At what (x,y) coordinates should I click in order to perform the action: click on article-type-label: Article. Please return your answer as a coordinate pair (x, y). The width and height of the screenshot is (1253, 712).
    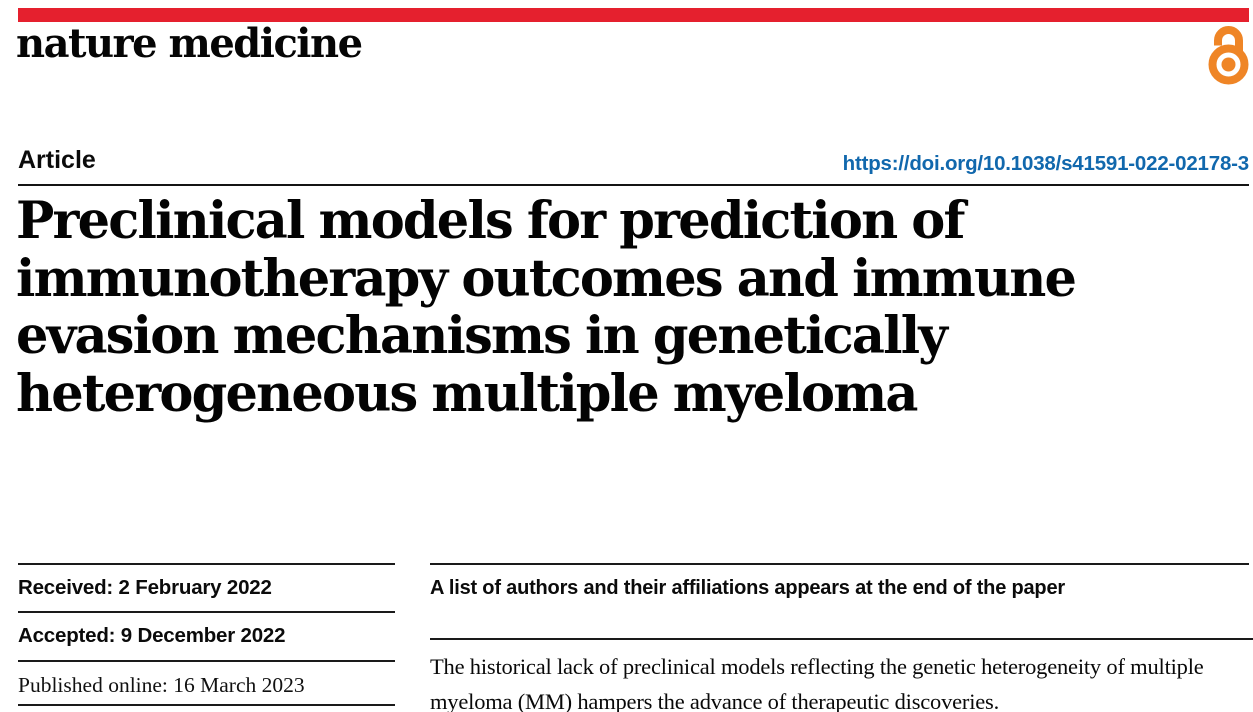
    Looking at the image, I should click on (57, 160).